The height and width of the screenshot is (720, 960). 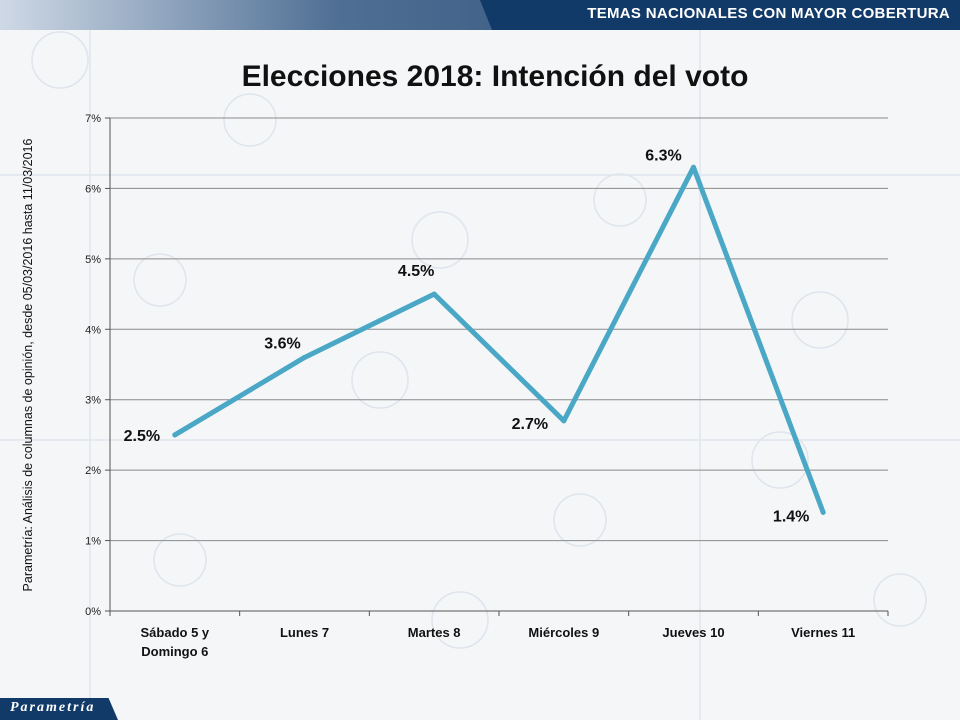 What do you see at coordinates (142, 436) in the screenshot?
I see `data-label: 2.5%` at bounding box center [142, 436].